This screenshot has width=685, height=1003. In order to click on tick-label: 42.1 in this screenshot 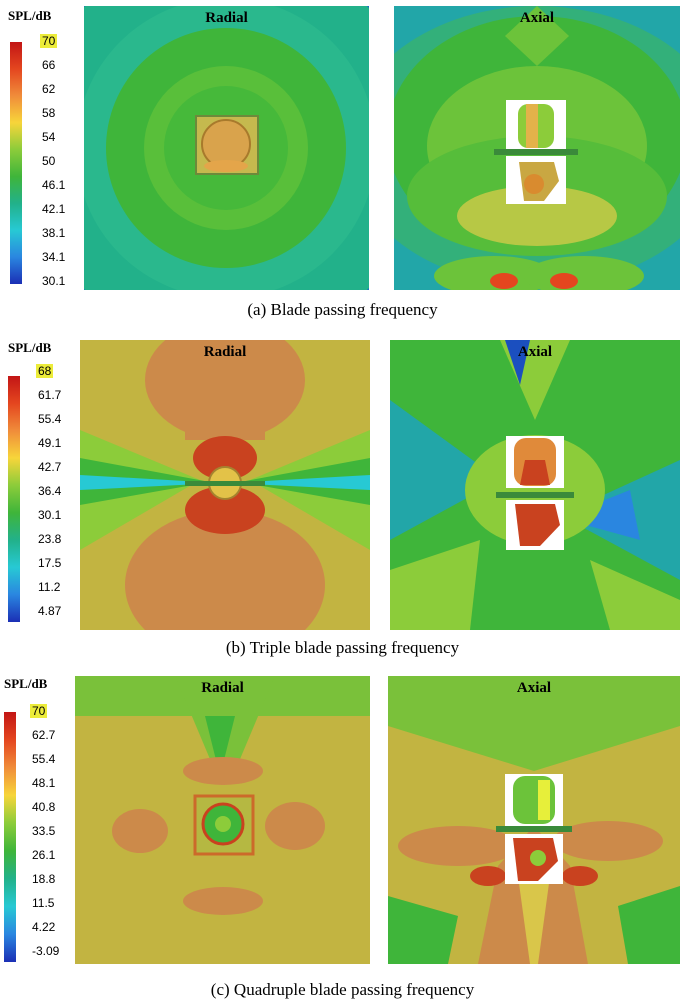, I will do `click(54, 209)`.